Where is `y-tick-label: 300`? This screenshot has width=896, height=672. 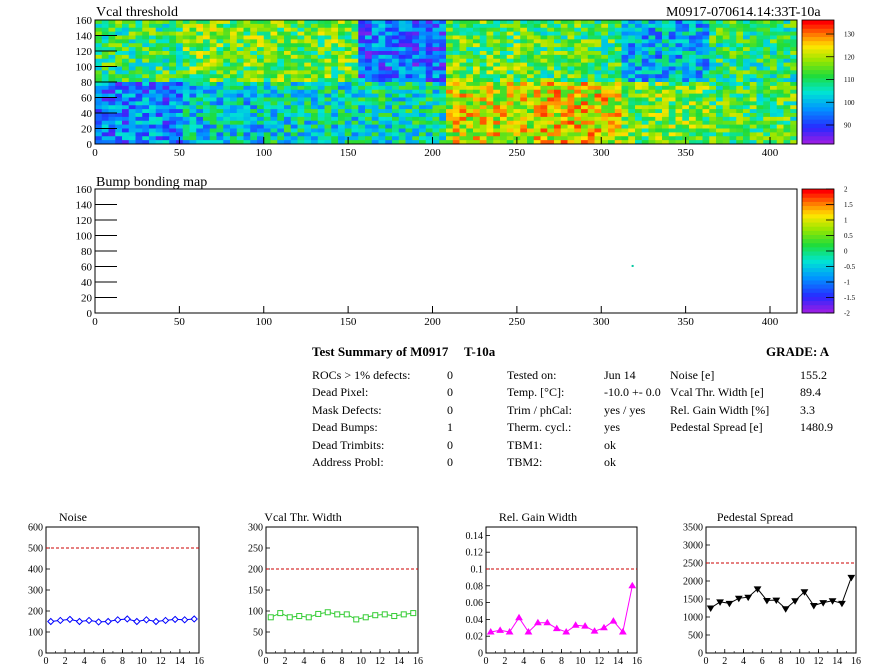 y-tick-label: 300 is located at coordinates (255, 528).